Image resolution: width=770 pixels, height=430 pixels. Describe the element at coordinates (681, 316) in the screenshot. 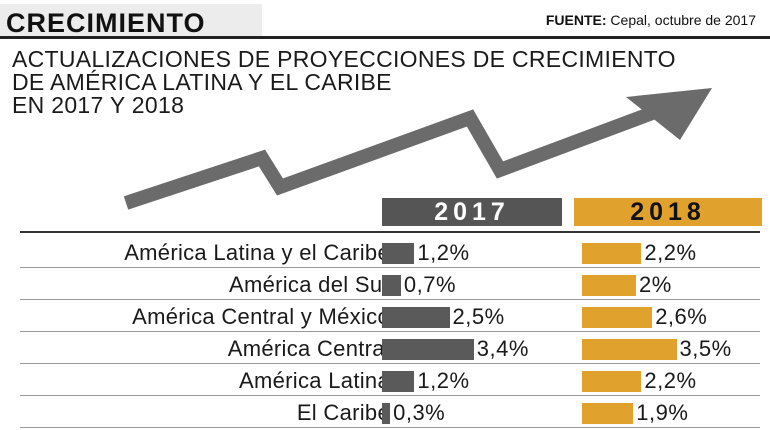

I see `bar-2018-value: 2,6%` at that location.